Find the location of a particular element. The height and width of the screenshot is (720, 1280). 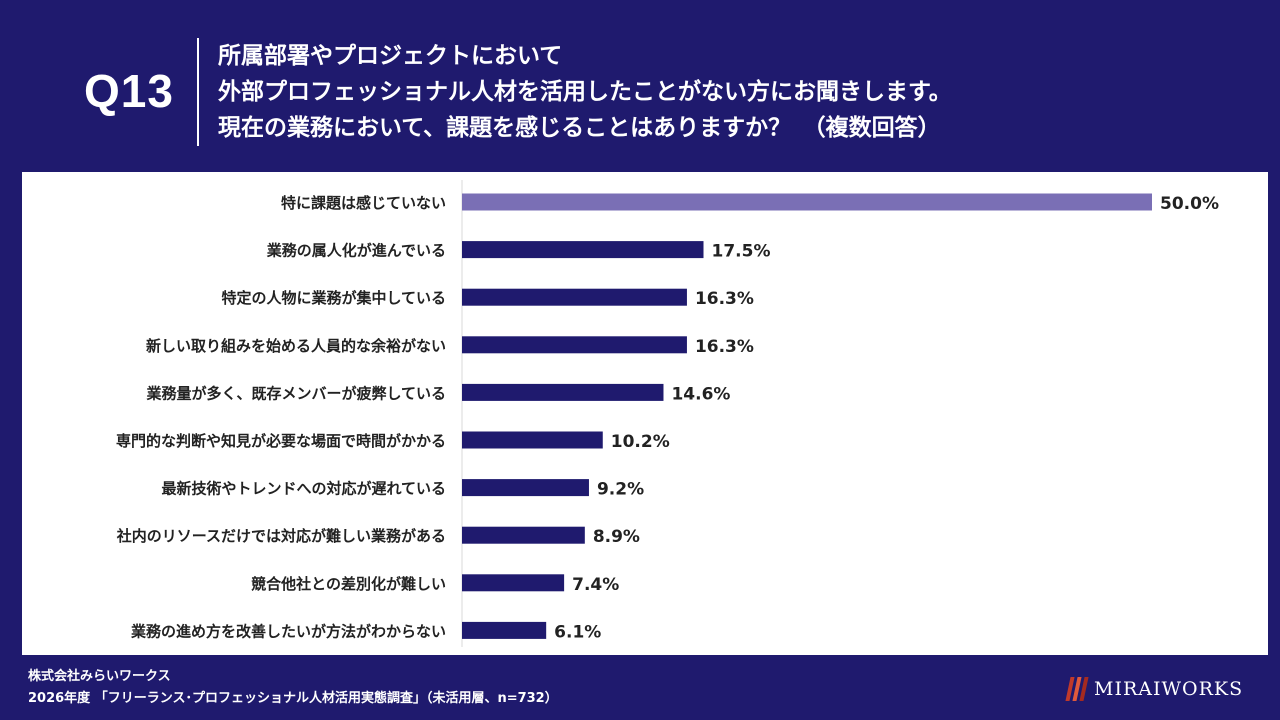

value-label: 14.6% is located at coordinates (700, 394).